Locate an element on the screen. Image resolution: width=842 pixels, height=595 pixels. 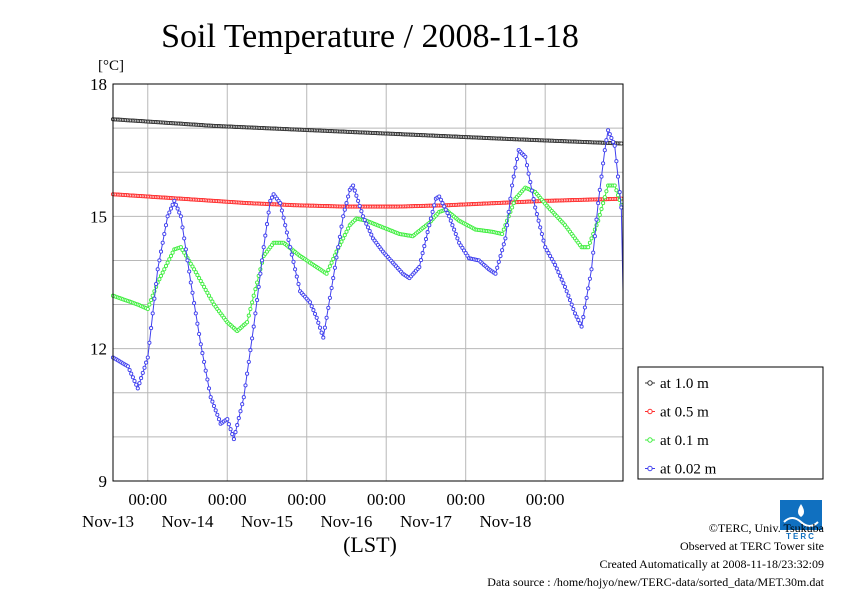
x-tick-date: Nov-17 is located at coordinates (426, 521).